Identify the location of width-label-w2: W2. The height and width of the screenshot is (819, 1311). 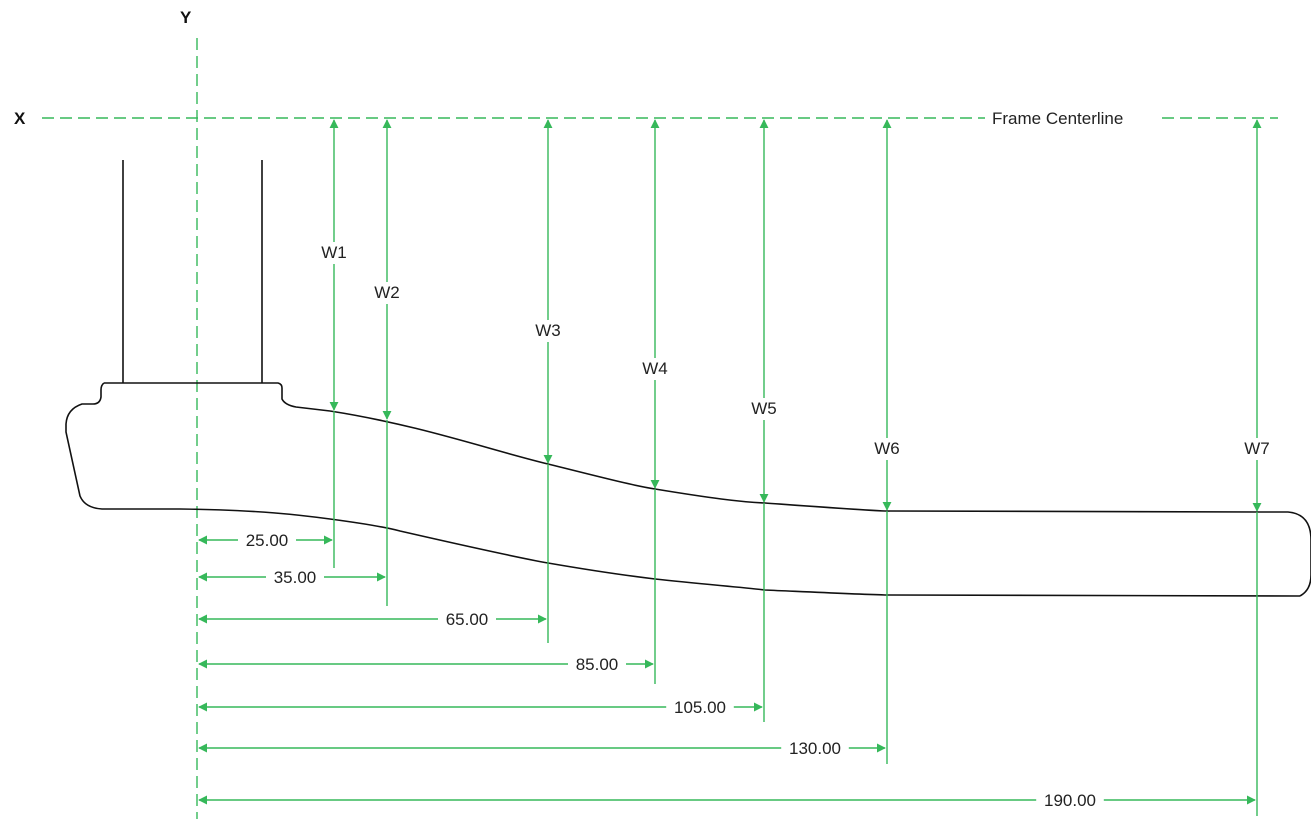
(387, 292).